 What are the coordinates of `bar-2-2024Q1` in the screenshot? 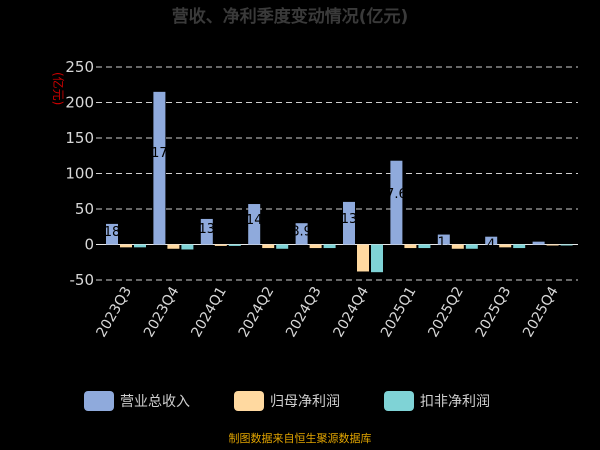 It's located at (220, 245).